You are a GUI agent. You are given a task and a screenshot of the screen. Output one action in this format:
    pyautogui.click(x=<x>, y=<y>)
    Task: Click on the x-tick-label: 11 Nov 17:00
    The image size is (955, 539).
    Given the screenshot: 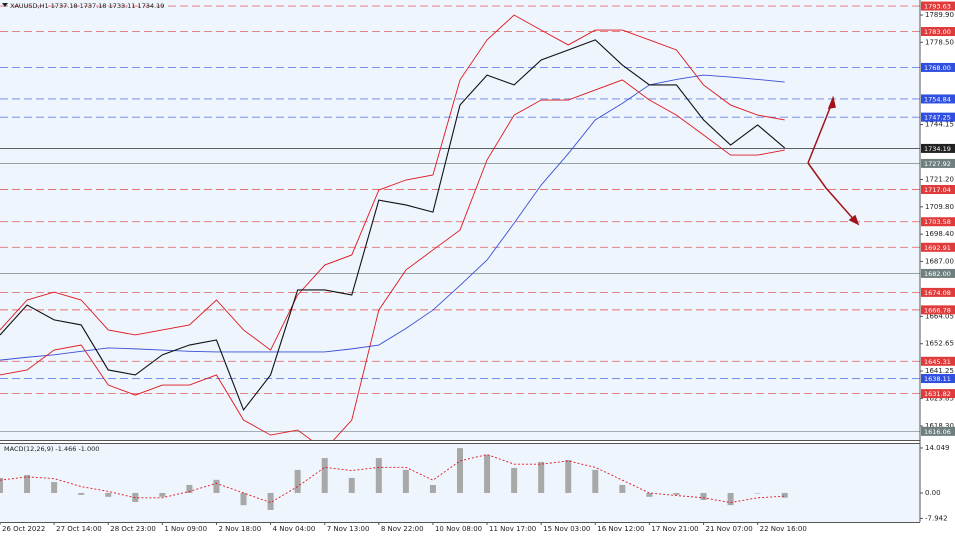 What is the action you would take?
    pyautogui.click(x=512, y=529)
    